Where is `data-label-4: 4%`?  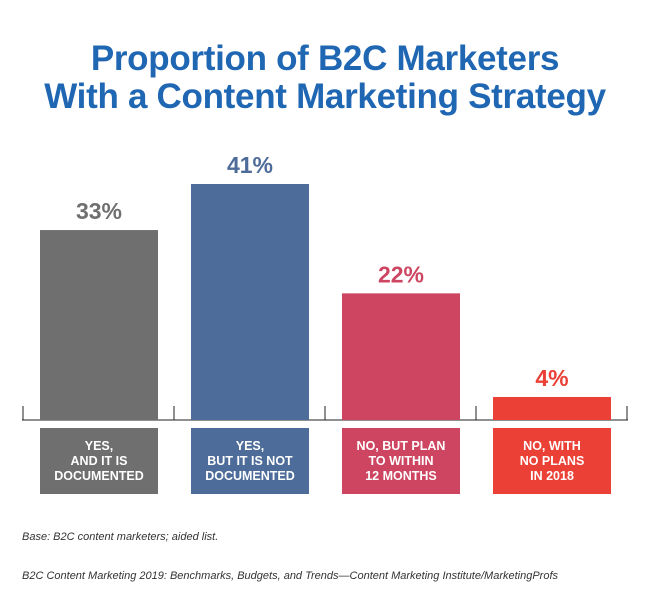
data-label-4: 4% is located at coordinates (551, 378).